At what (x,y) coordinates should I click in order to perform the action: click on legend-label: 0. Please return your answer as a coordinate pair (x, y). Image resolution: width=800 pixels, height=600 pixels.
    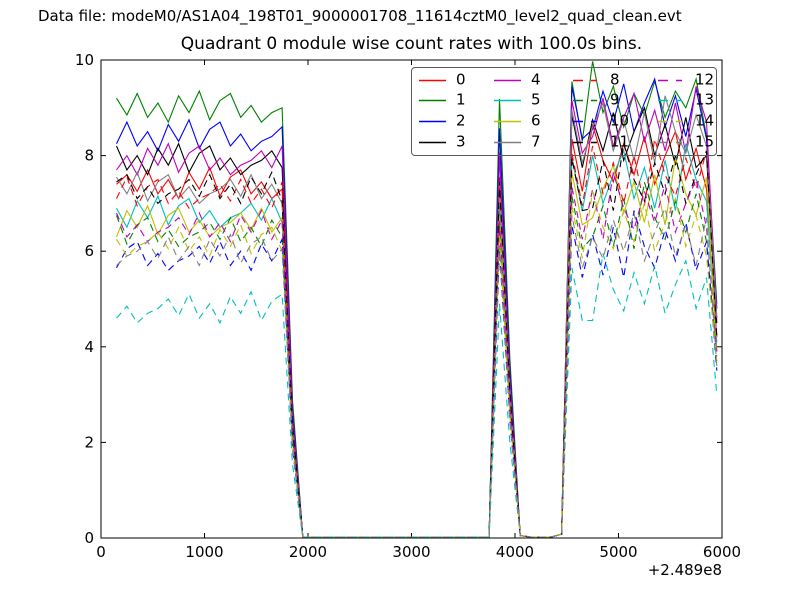
    Looking at the image, I should click on (461, 79).